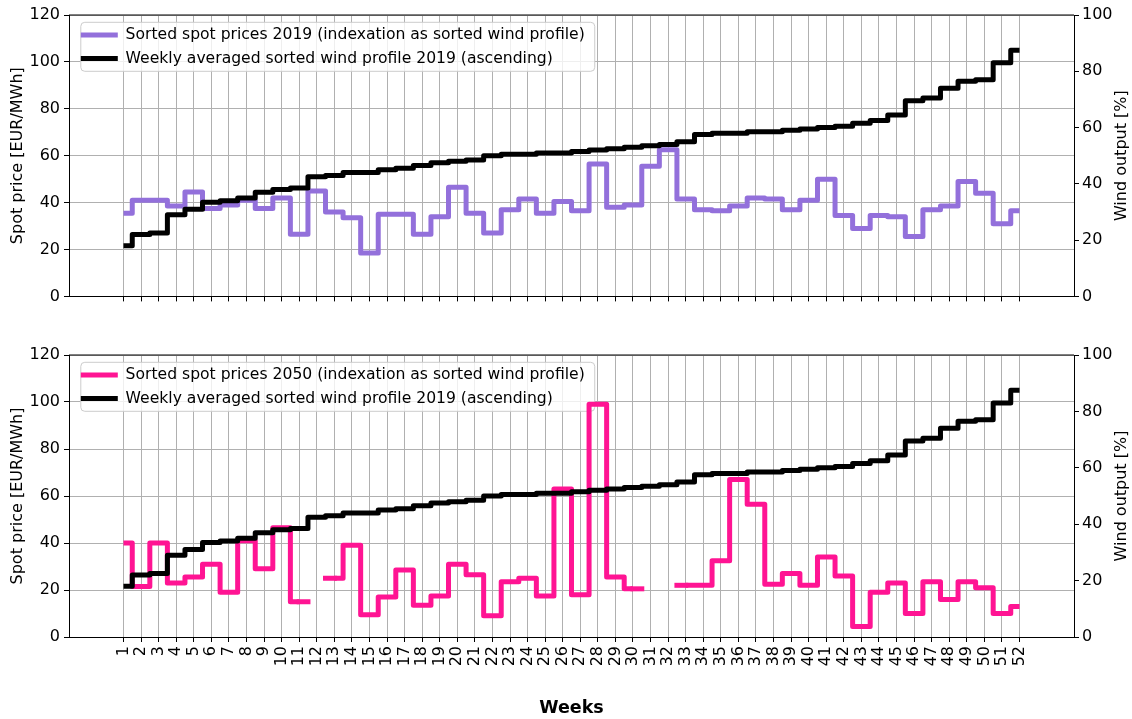 The width and height of the screenshot is (1132, 719). What do you see at coordinates (355, 374) in the screenshot?
I see `legend-label: Sorted spot prices 2050 (indexation as sorted wind profile)` at bounding box center [355, 374].